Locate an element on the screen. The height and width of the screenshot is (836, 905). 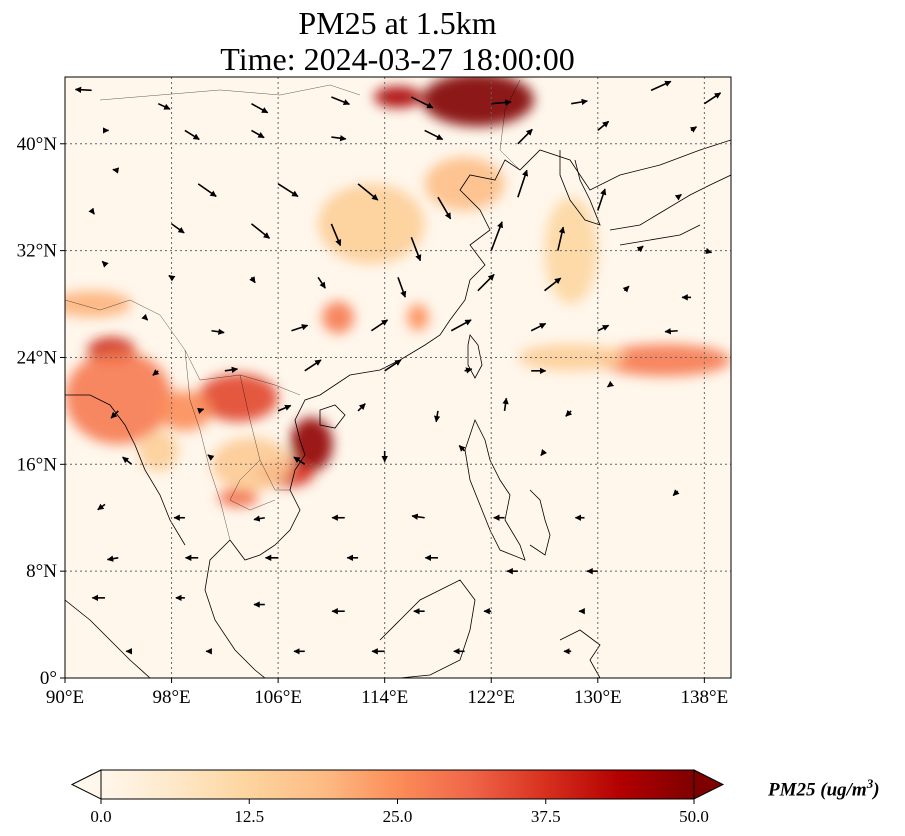
coastline-japan is located at coordinates (670, 210).